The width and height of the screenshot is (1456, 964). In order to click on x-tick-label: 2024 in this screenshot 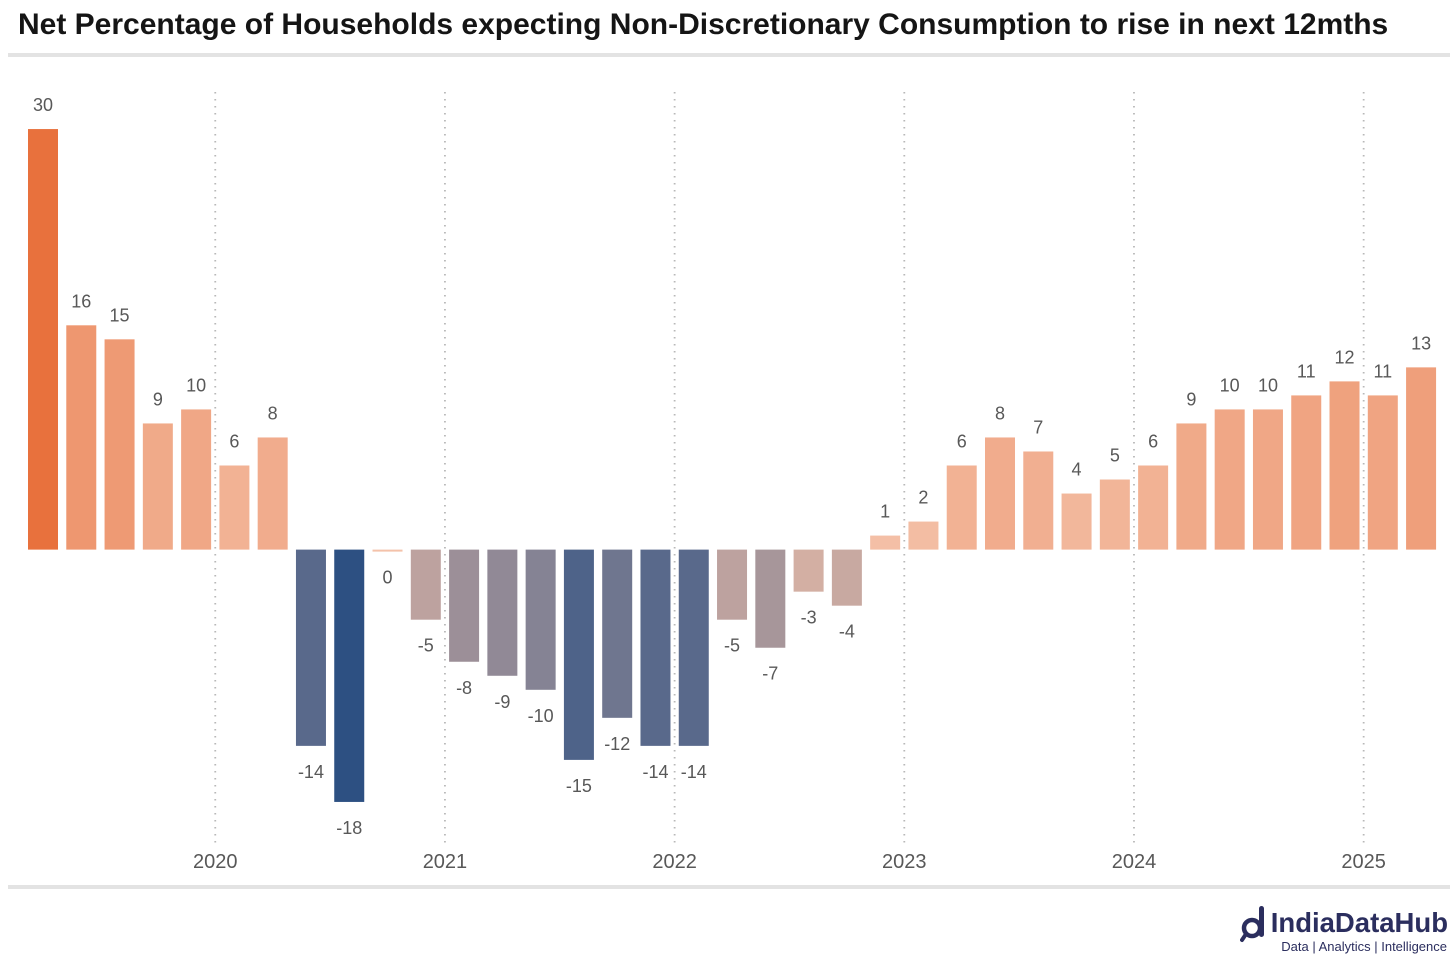, I will do `click(1134, 862)`.